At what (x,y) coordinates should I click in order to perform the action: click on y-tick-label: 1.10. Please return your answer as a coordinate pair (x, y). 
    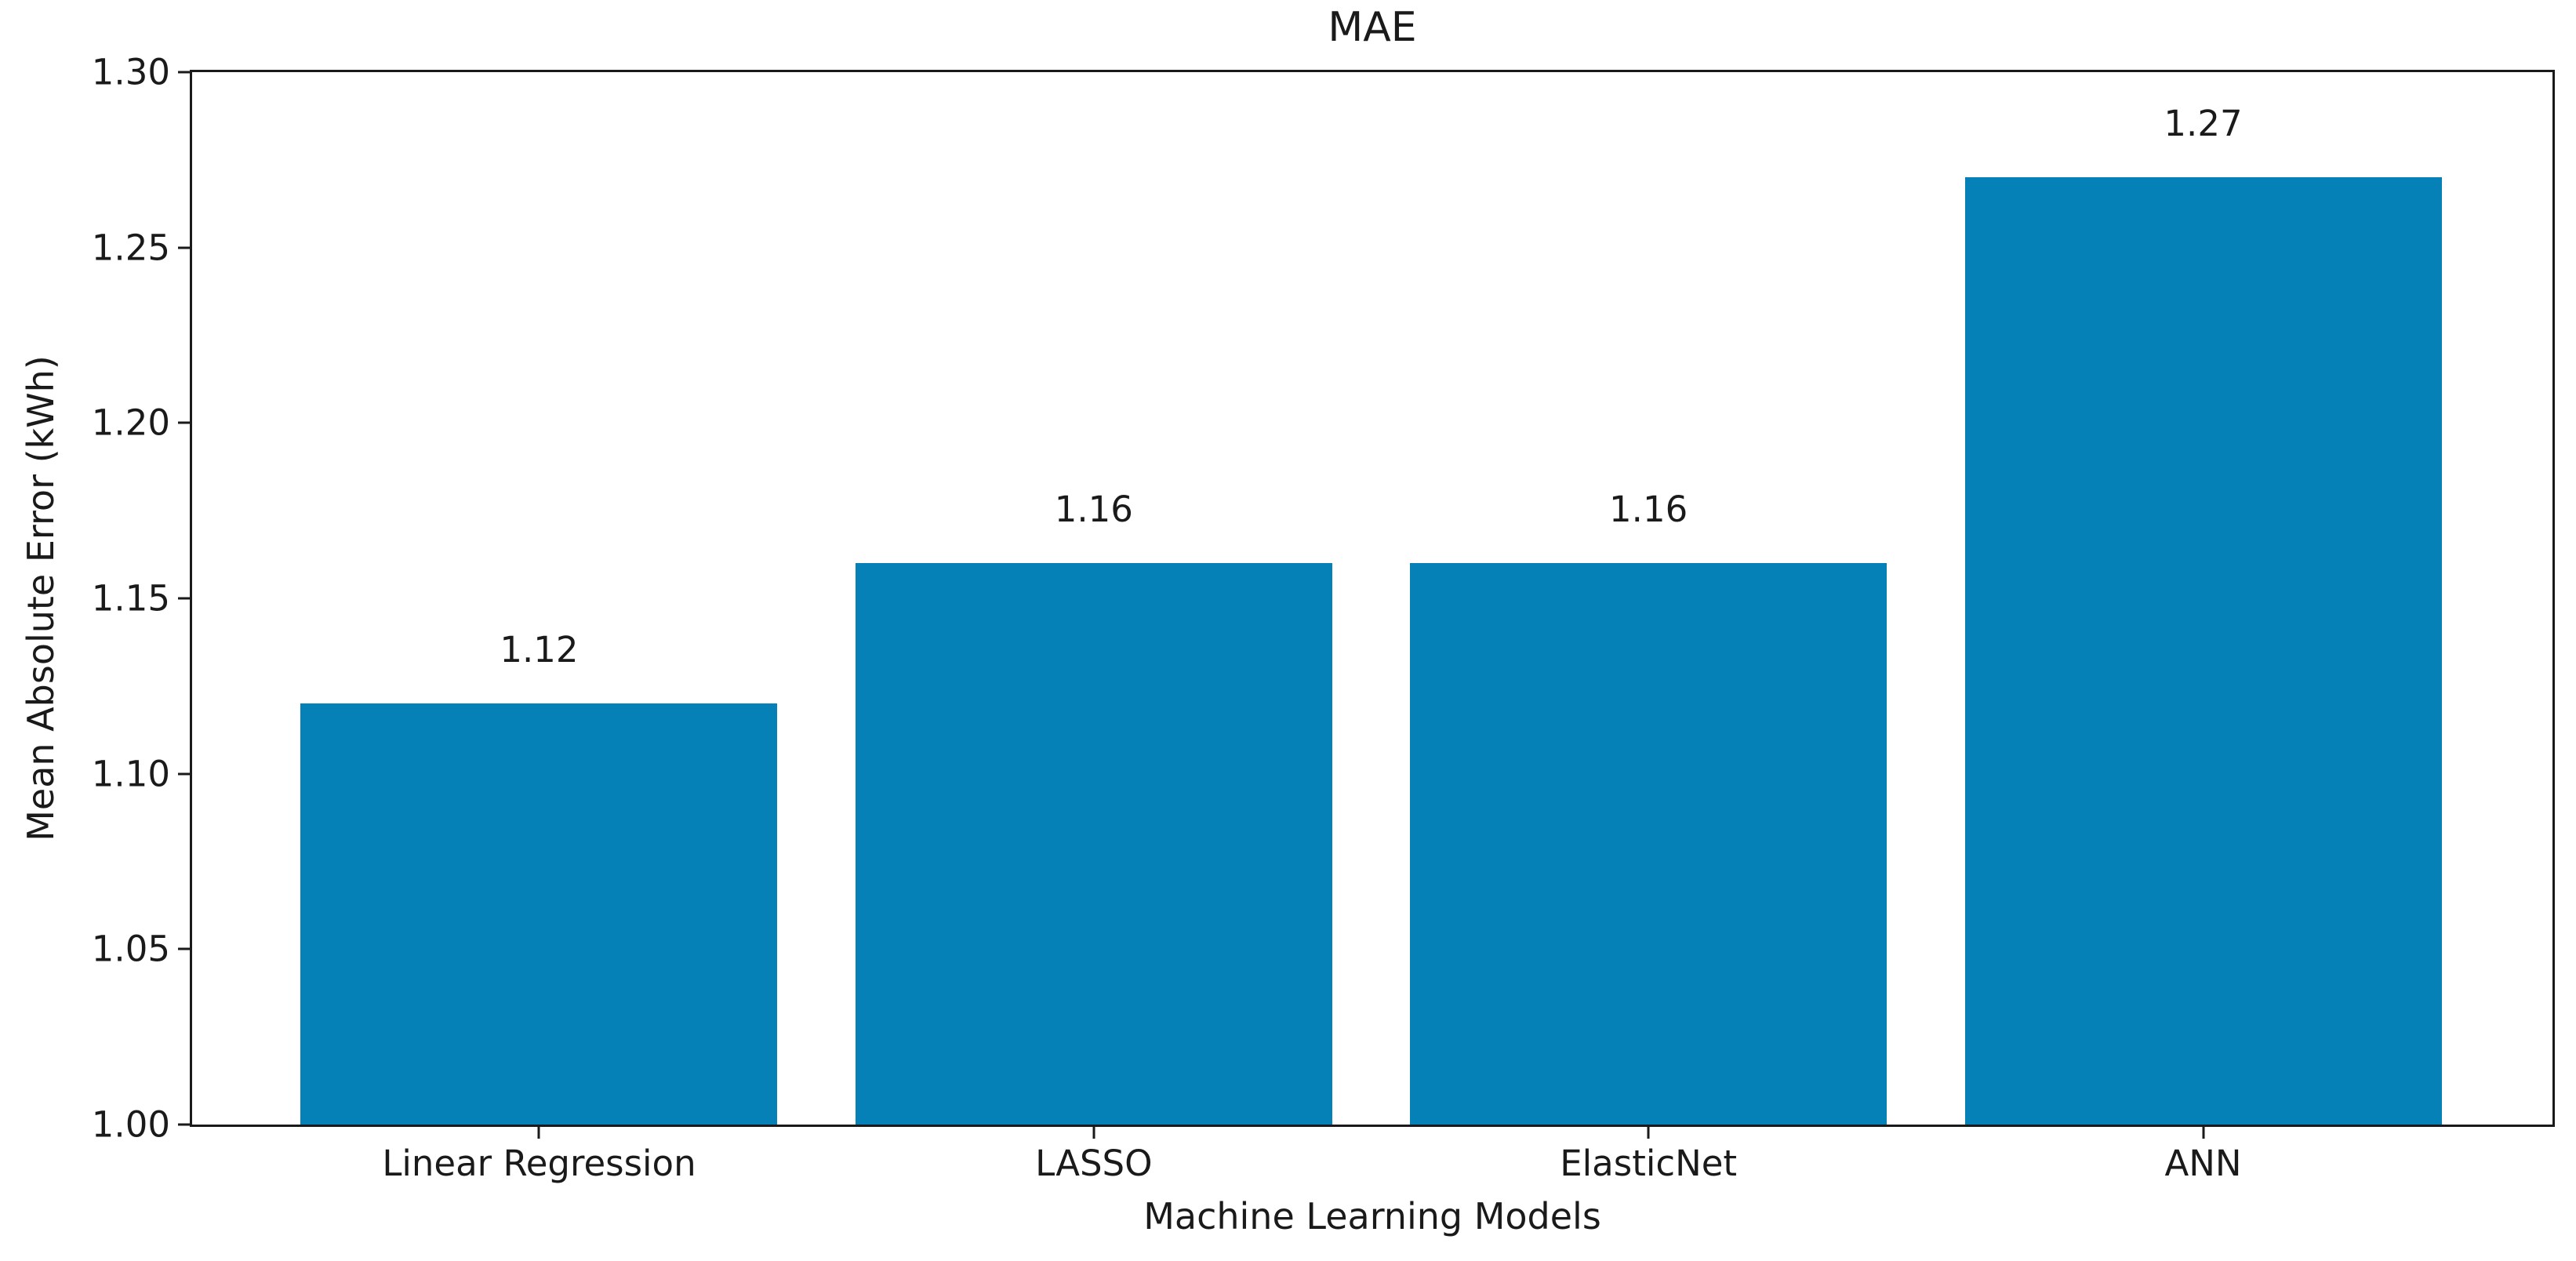
    Looking at the image, I should click on (130, 774).